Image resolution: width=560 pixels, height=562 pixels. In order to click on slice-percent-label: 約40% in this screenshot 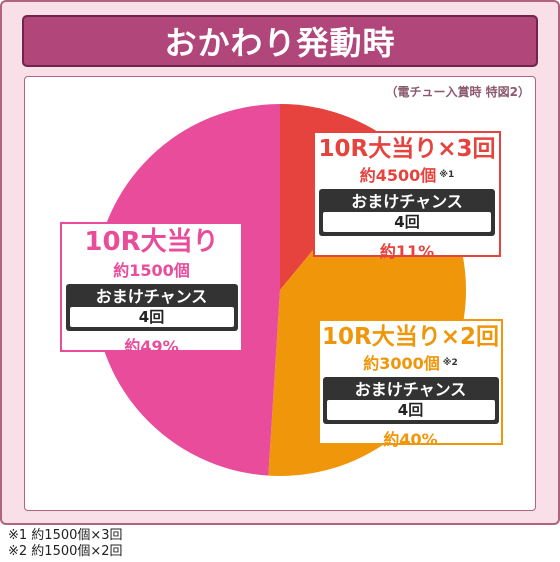, I will do `click(410, 440)`.